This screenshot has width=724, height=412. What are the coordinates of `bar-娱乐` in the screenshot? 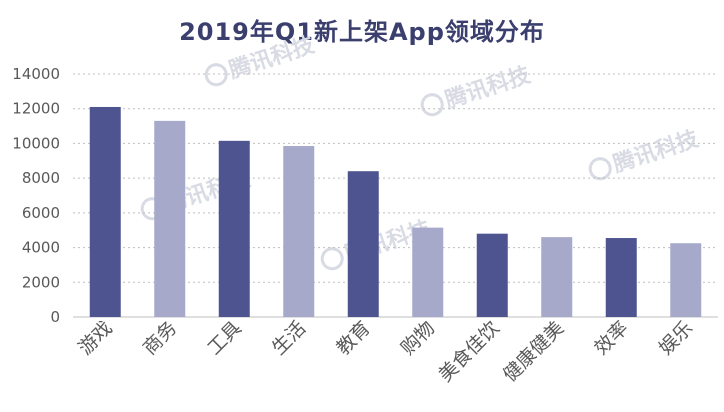 It's located at (686, 280).